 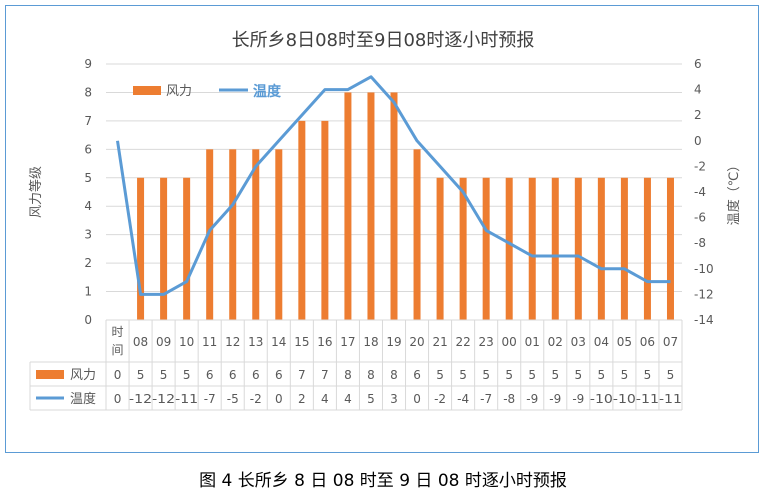 I want to click on x-tick-label: 22, so click(x=462, y=342).